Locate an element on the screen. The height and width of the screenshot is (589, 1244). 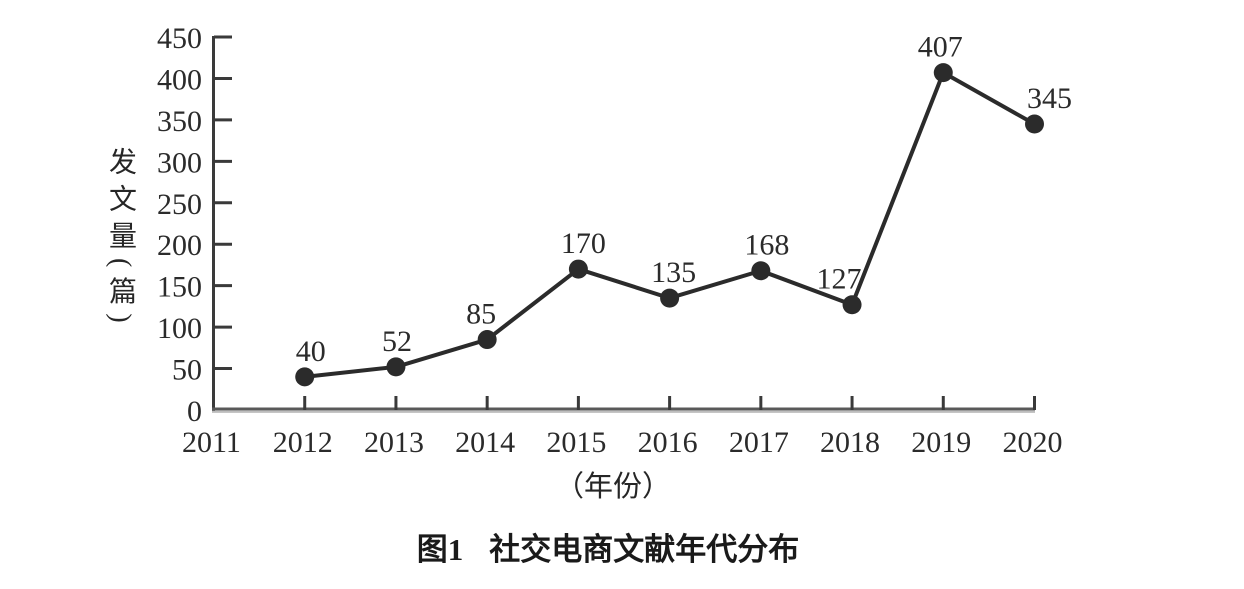
data-value-label: 170 is located at coordinates (583, 243).